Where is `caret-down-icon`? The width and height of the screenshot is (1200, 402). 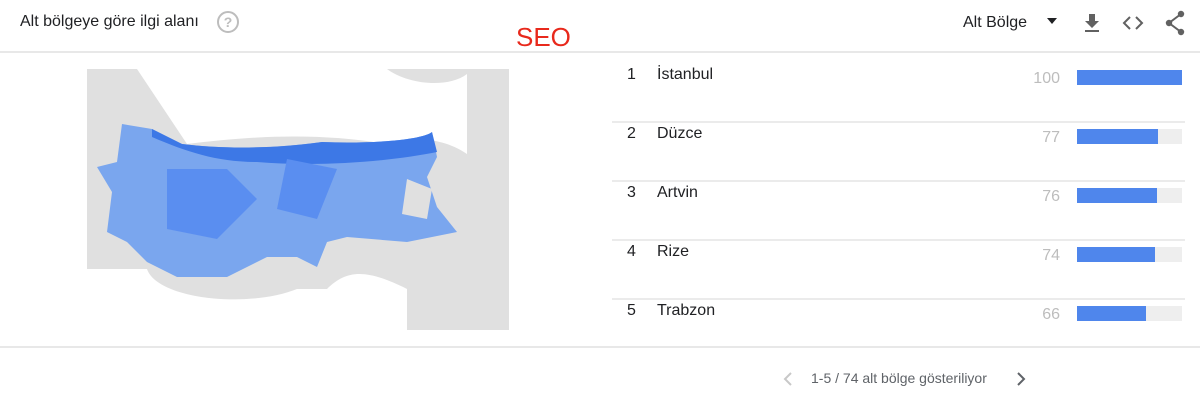 caret-down-icon is located at coordinates (1052, 21).